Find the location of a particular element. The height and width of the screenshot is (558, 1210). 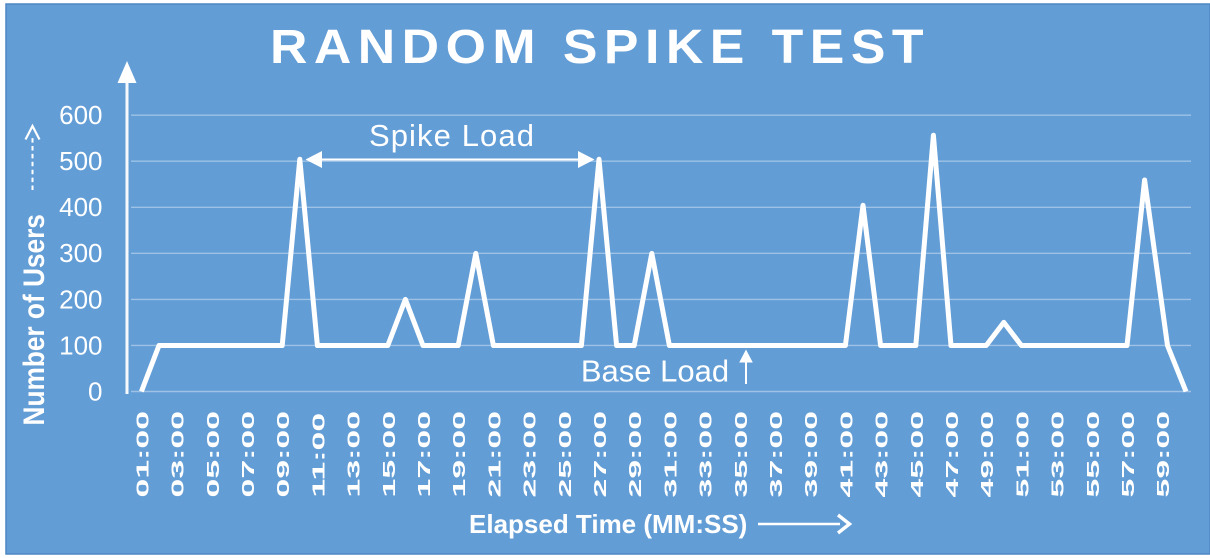

svg-text: 23:00 is located at coordinates (529, 454).